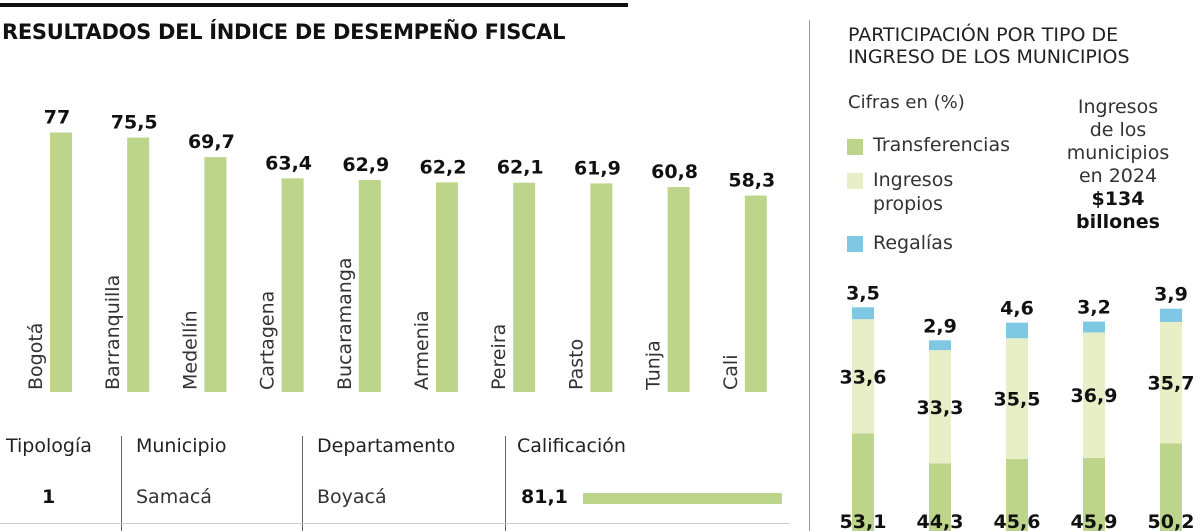 This screenshot has width=1203, height=531. I want to click on bar-medellín, so click(215, 274).